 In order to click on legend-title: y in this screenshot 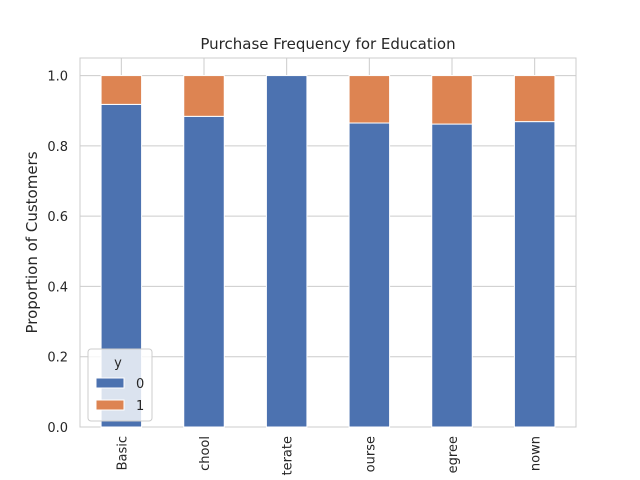, I will do `click(118, 363)`.